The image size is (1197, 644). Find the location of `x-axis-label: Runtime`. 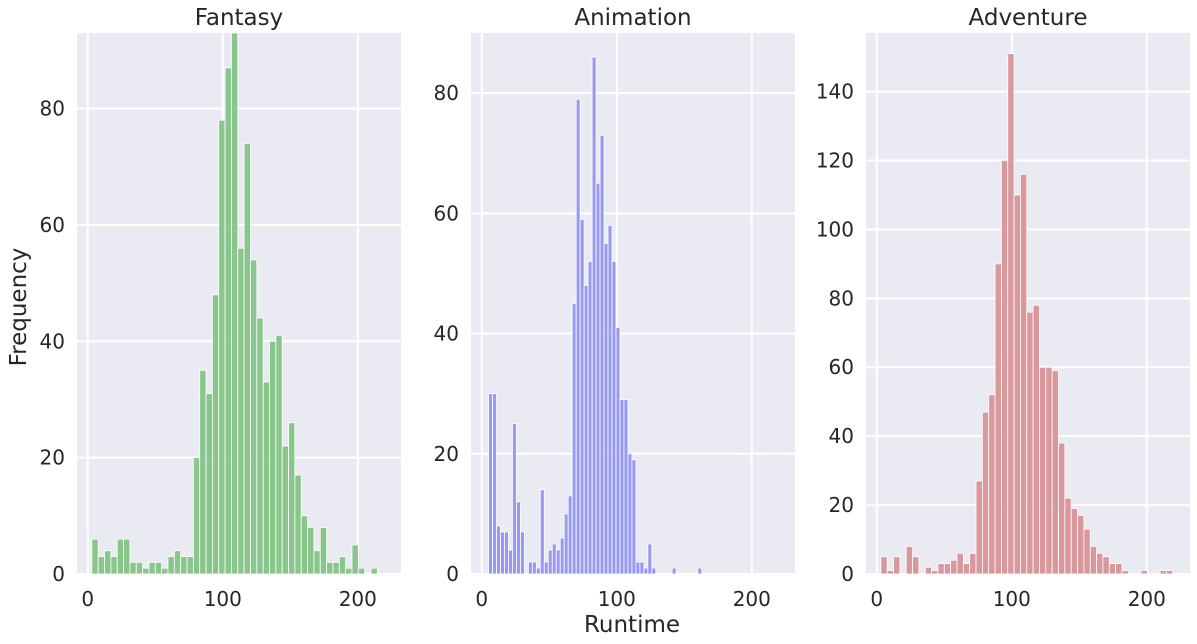

x-axis-label: Runtime is located at coordinates (632, 625).